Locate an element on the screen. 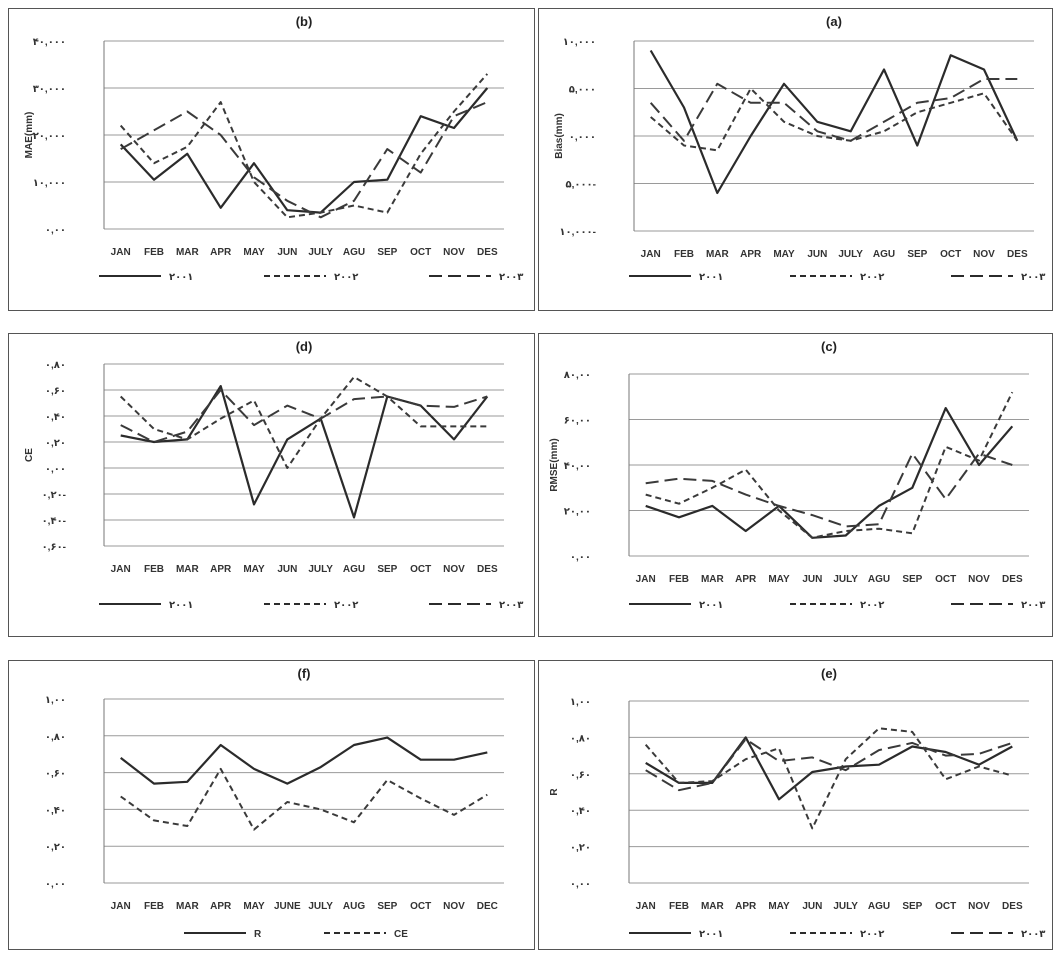 Image resolution: width=1055 pixels, height=955 pixels. y-axis-label: RMSE(mm) is located at coordinates (554, 464).